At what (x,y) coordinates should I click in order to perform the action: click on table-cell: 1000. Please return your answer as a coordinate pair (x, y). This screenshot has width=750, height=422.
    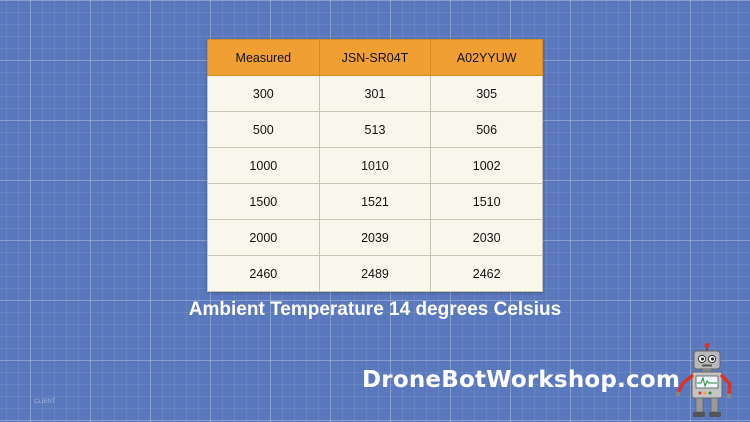
    Looking at the image, I should click on (263, 165).